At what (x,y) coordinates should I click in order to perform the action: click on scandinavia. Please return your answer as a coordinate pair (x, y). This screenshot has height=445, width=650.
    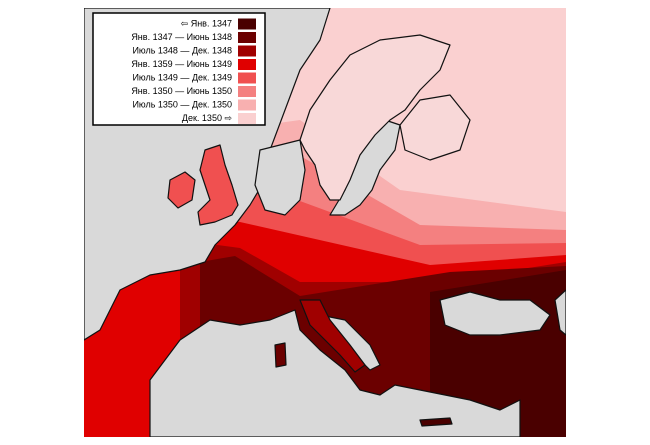
    Looking at the image, I should click on (375, 117).